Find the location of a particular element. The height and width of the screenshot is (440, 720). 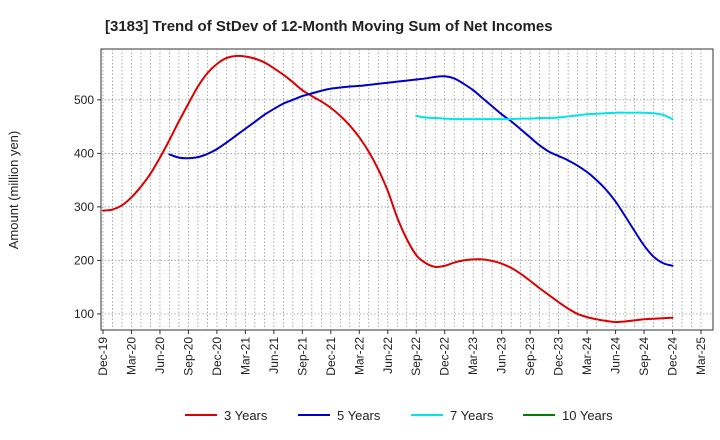

x-tick-label: Dec-22 is located at coordinates (445, 356).